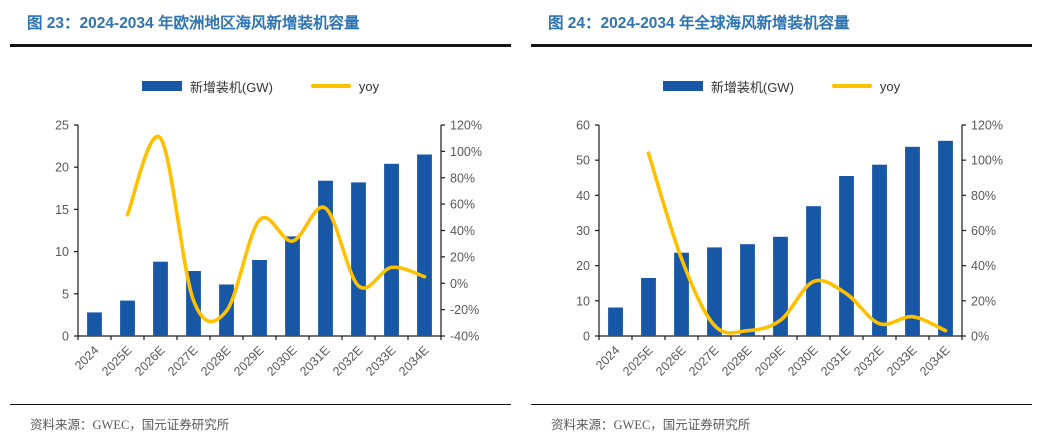 The width and height of the screenshot is (1042, 440). Describe the element at coordinates (464, 336) in the screenshot. I see `right-axis-label: -40%` at that location.